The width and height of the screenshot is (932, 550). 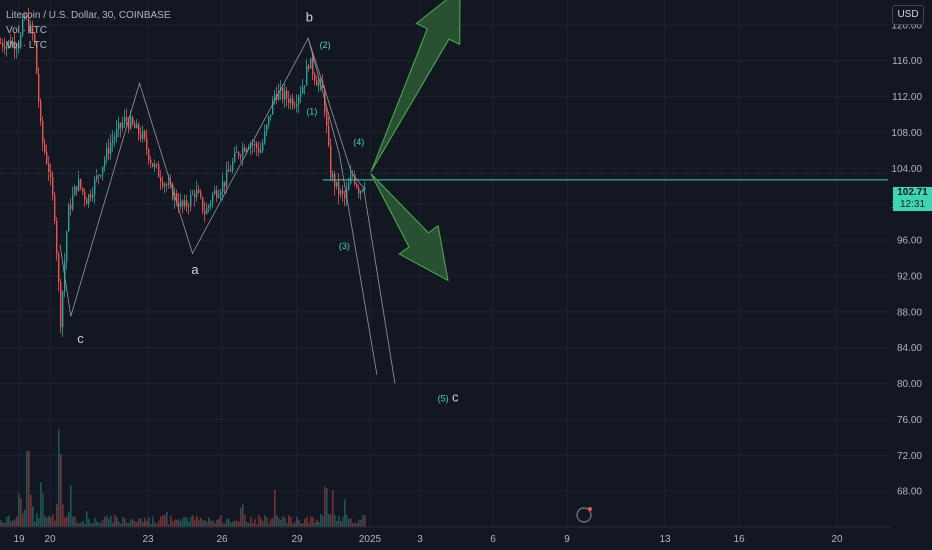 I want to click on price-tick-label: 96.00, so click(x=909, y=241).